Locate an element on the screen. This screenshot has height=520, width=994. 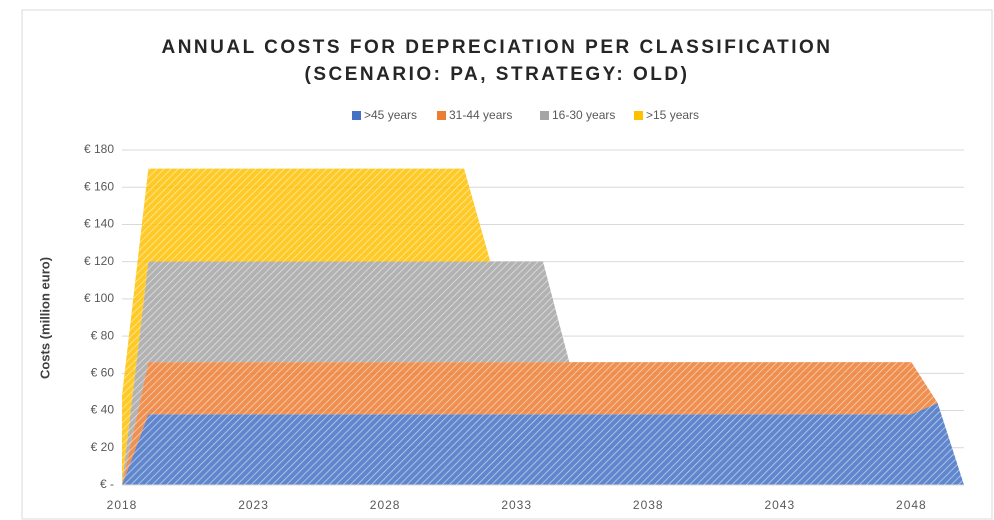
x-tick-label: 2038 is located at coordinates (648, 505).